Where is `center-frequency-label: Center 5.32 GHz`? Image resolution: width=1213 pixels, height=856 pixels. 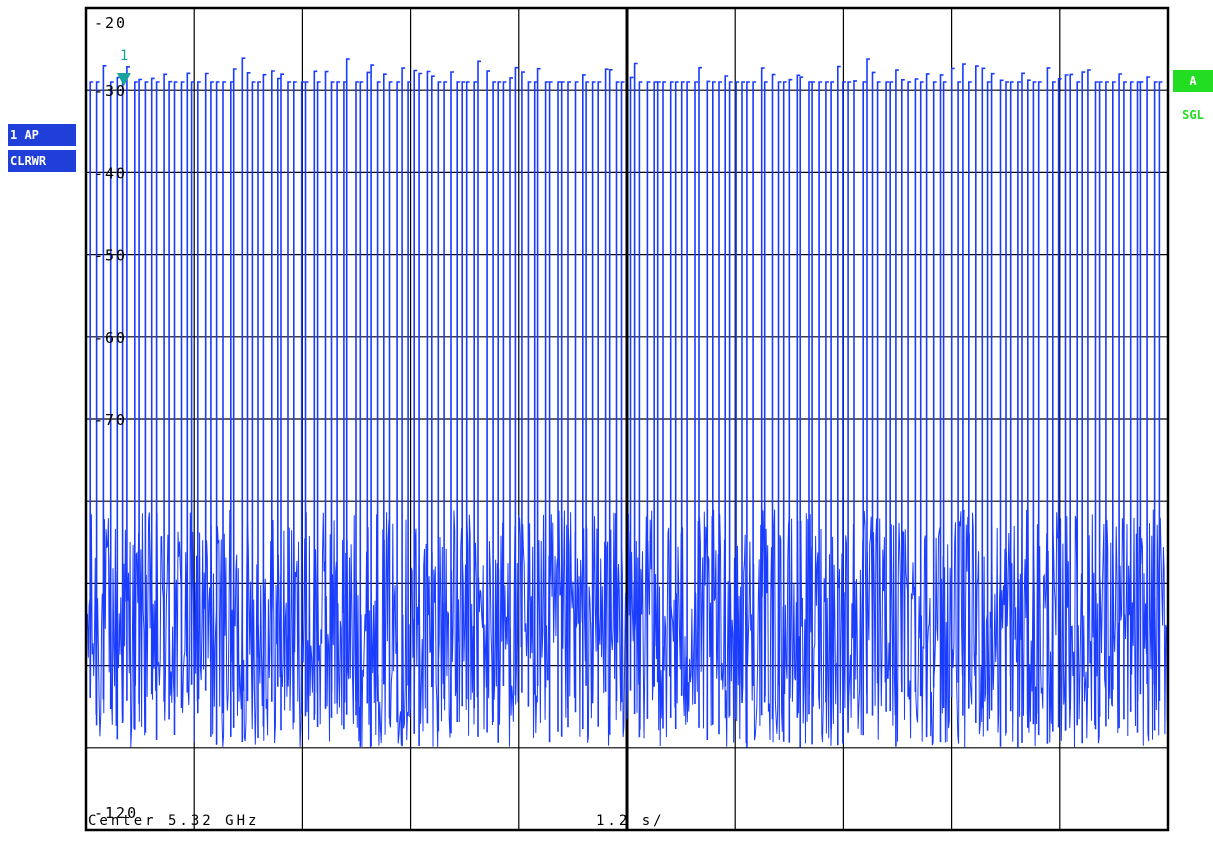
center-frequency-label: Center 5.32 GHz is located at coordinates (174, 821).